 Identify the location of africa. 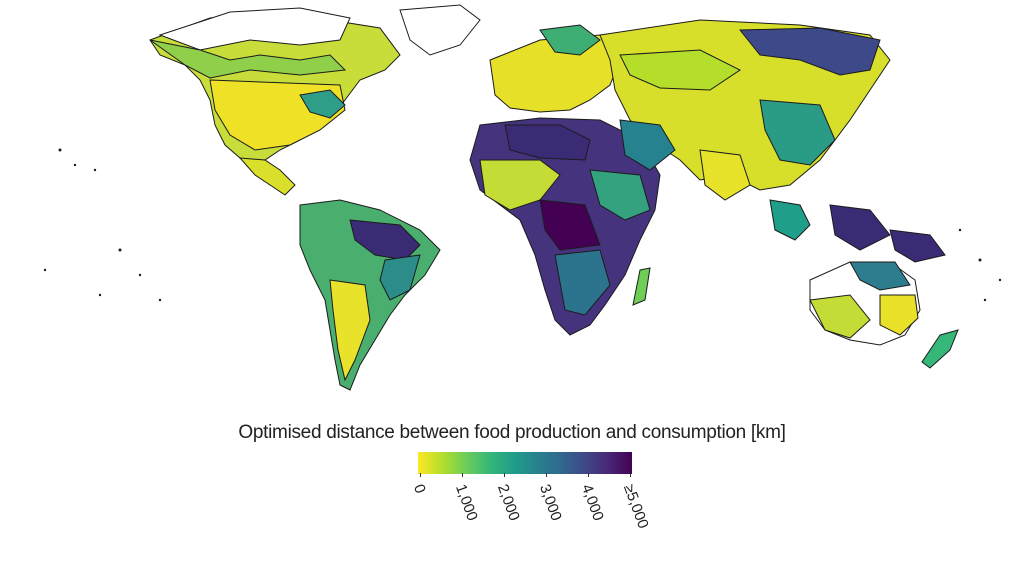
(565, 226).